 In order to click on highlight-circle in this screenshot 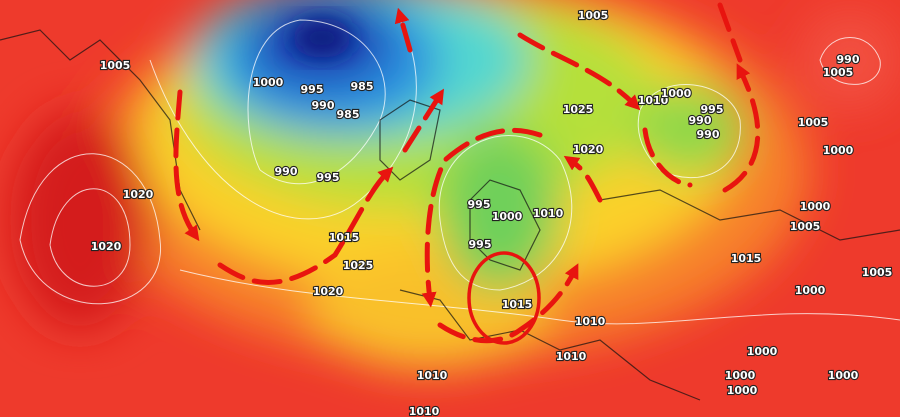, I will do `click(504, 298)`.